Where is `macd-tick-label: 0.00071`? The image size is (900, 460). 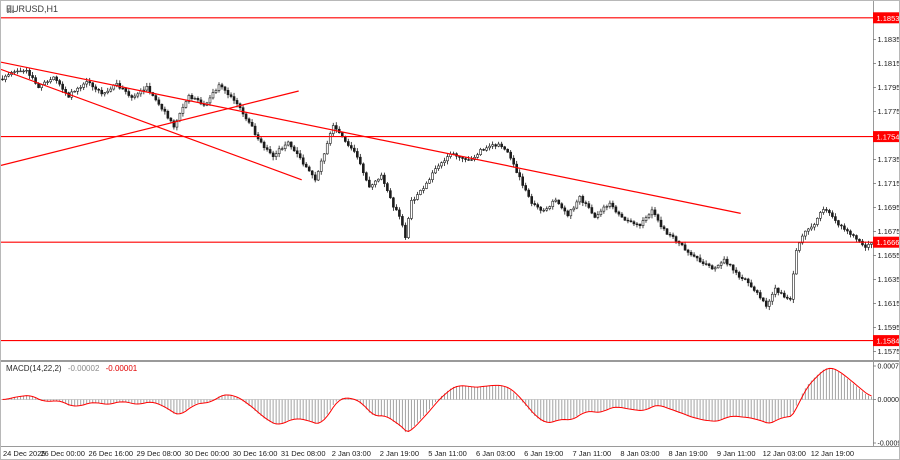
macd-tick-label: 0.00071 is located at coordinates (889, 367).